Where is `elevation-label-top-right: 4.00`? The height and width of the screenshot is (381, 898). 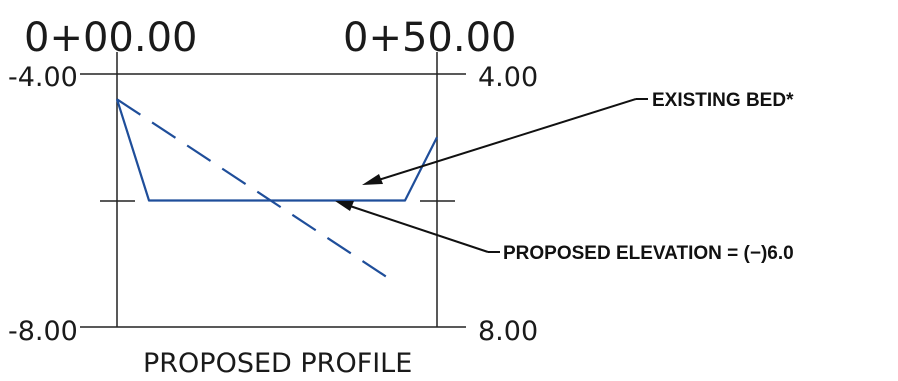
elevation-label-top-right: 4.00 is located at coordinates (508, 77).